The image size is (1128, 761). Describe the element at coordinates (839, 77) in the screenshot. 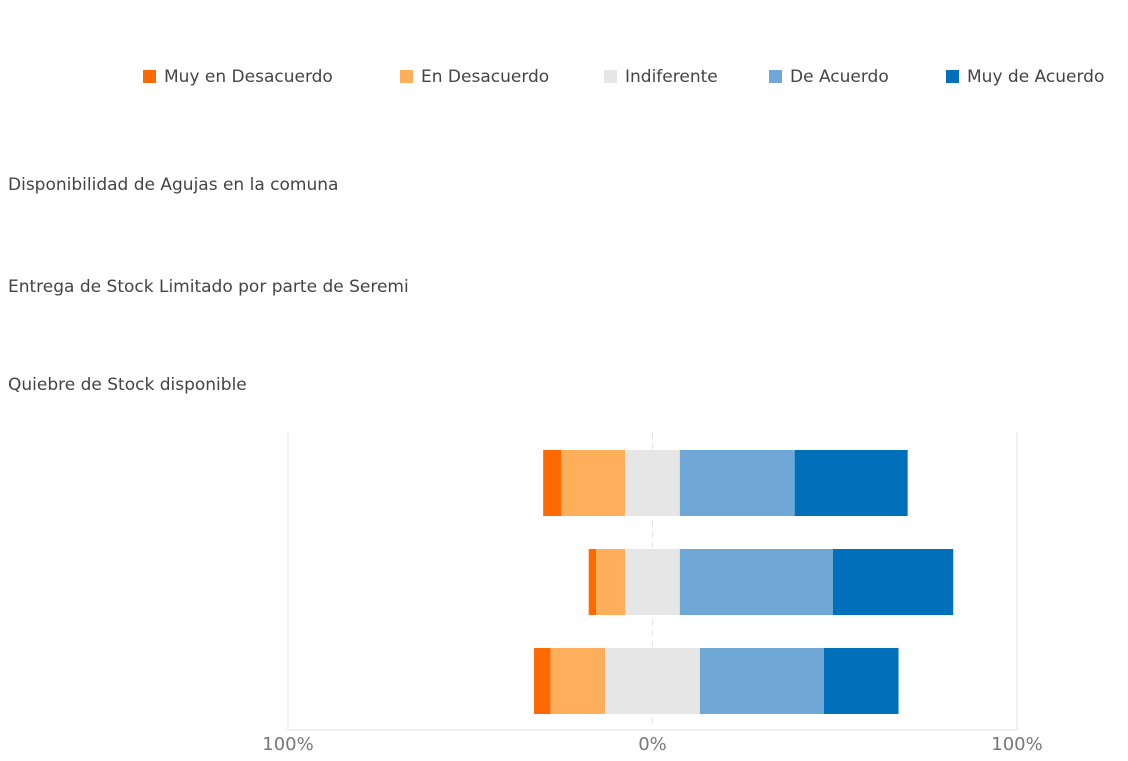

I see `legend-label: De Acuerdo` at that location.